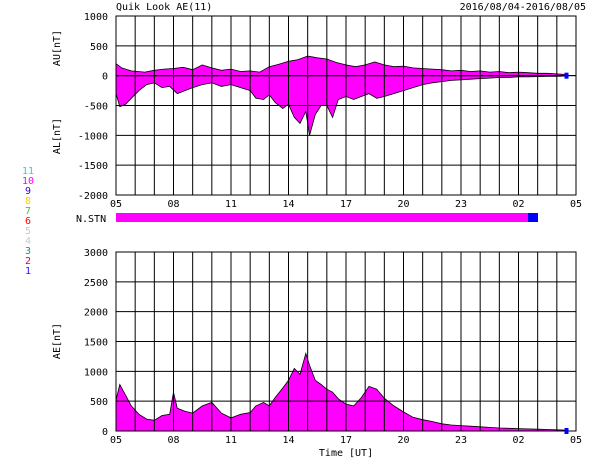 Image resolution: width=590 pixels, height=460 pixels. What do you see at coordinates (28, 261) in the screenshot?
I see `legend-station-2: 2` at bounding box center [28, 261].